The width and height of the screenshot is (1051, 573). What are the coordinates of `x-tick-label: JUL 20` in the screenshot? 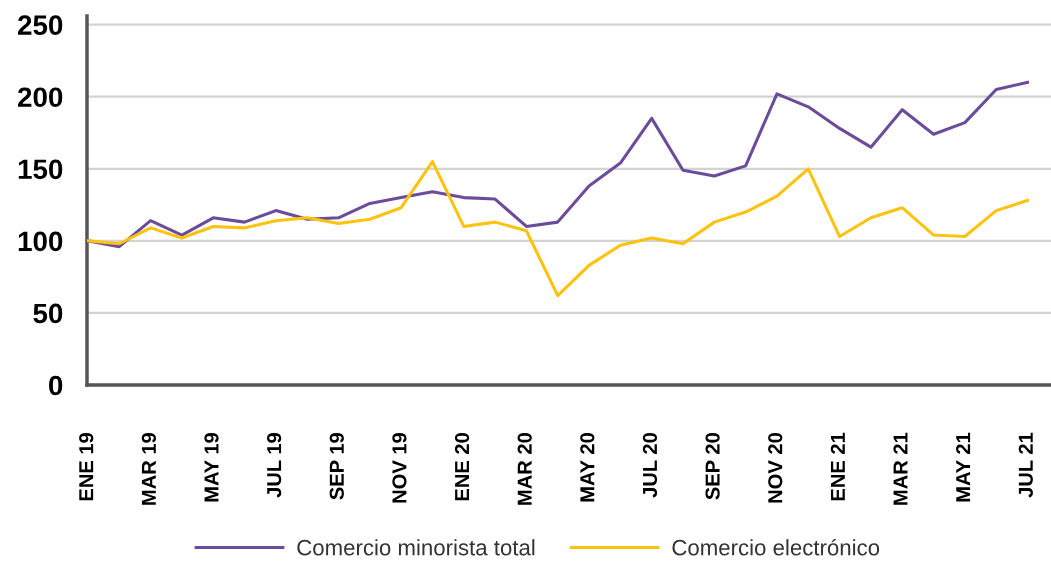 It's located at (650, 465).